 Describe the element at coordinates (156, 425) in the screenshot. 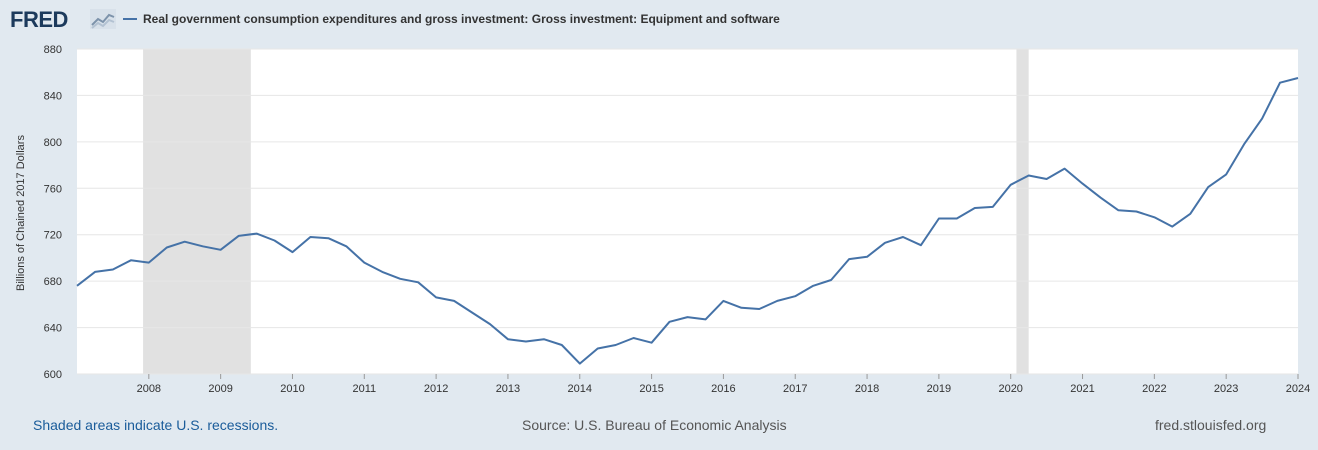

I see `recession-note: Shaded areas indicate U.S. recessions.` at that location.